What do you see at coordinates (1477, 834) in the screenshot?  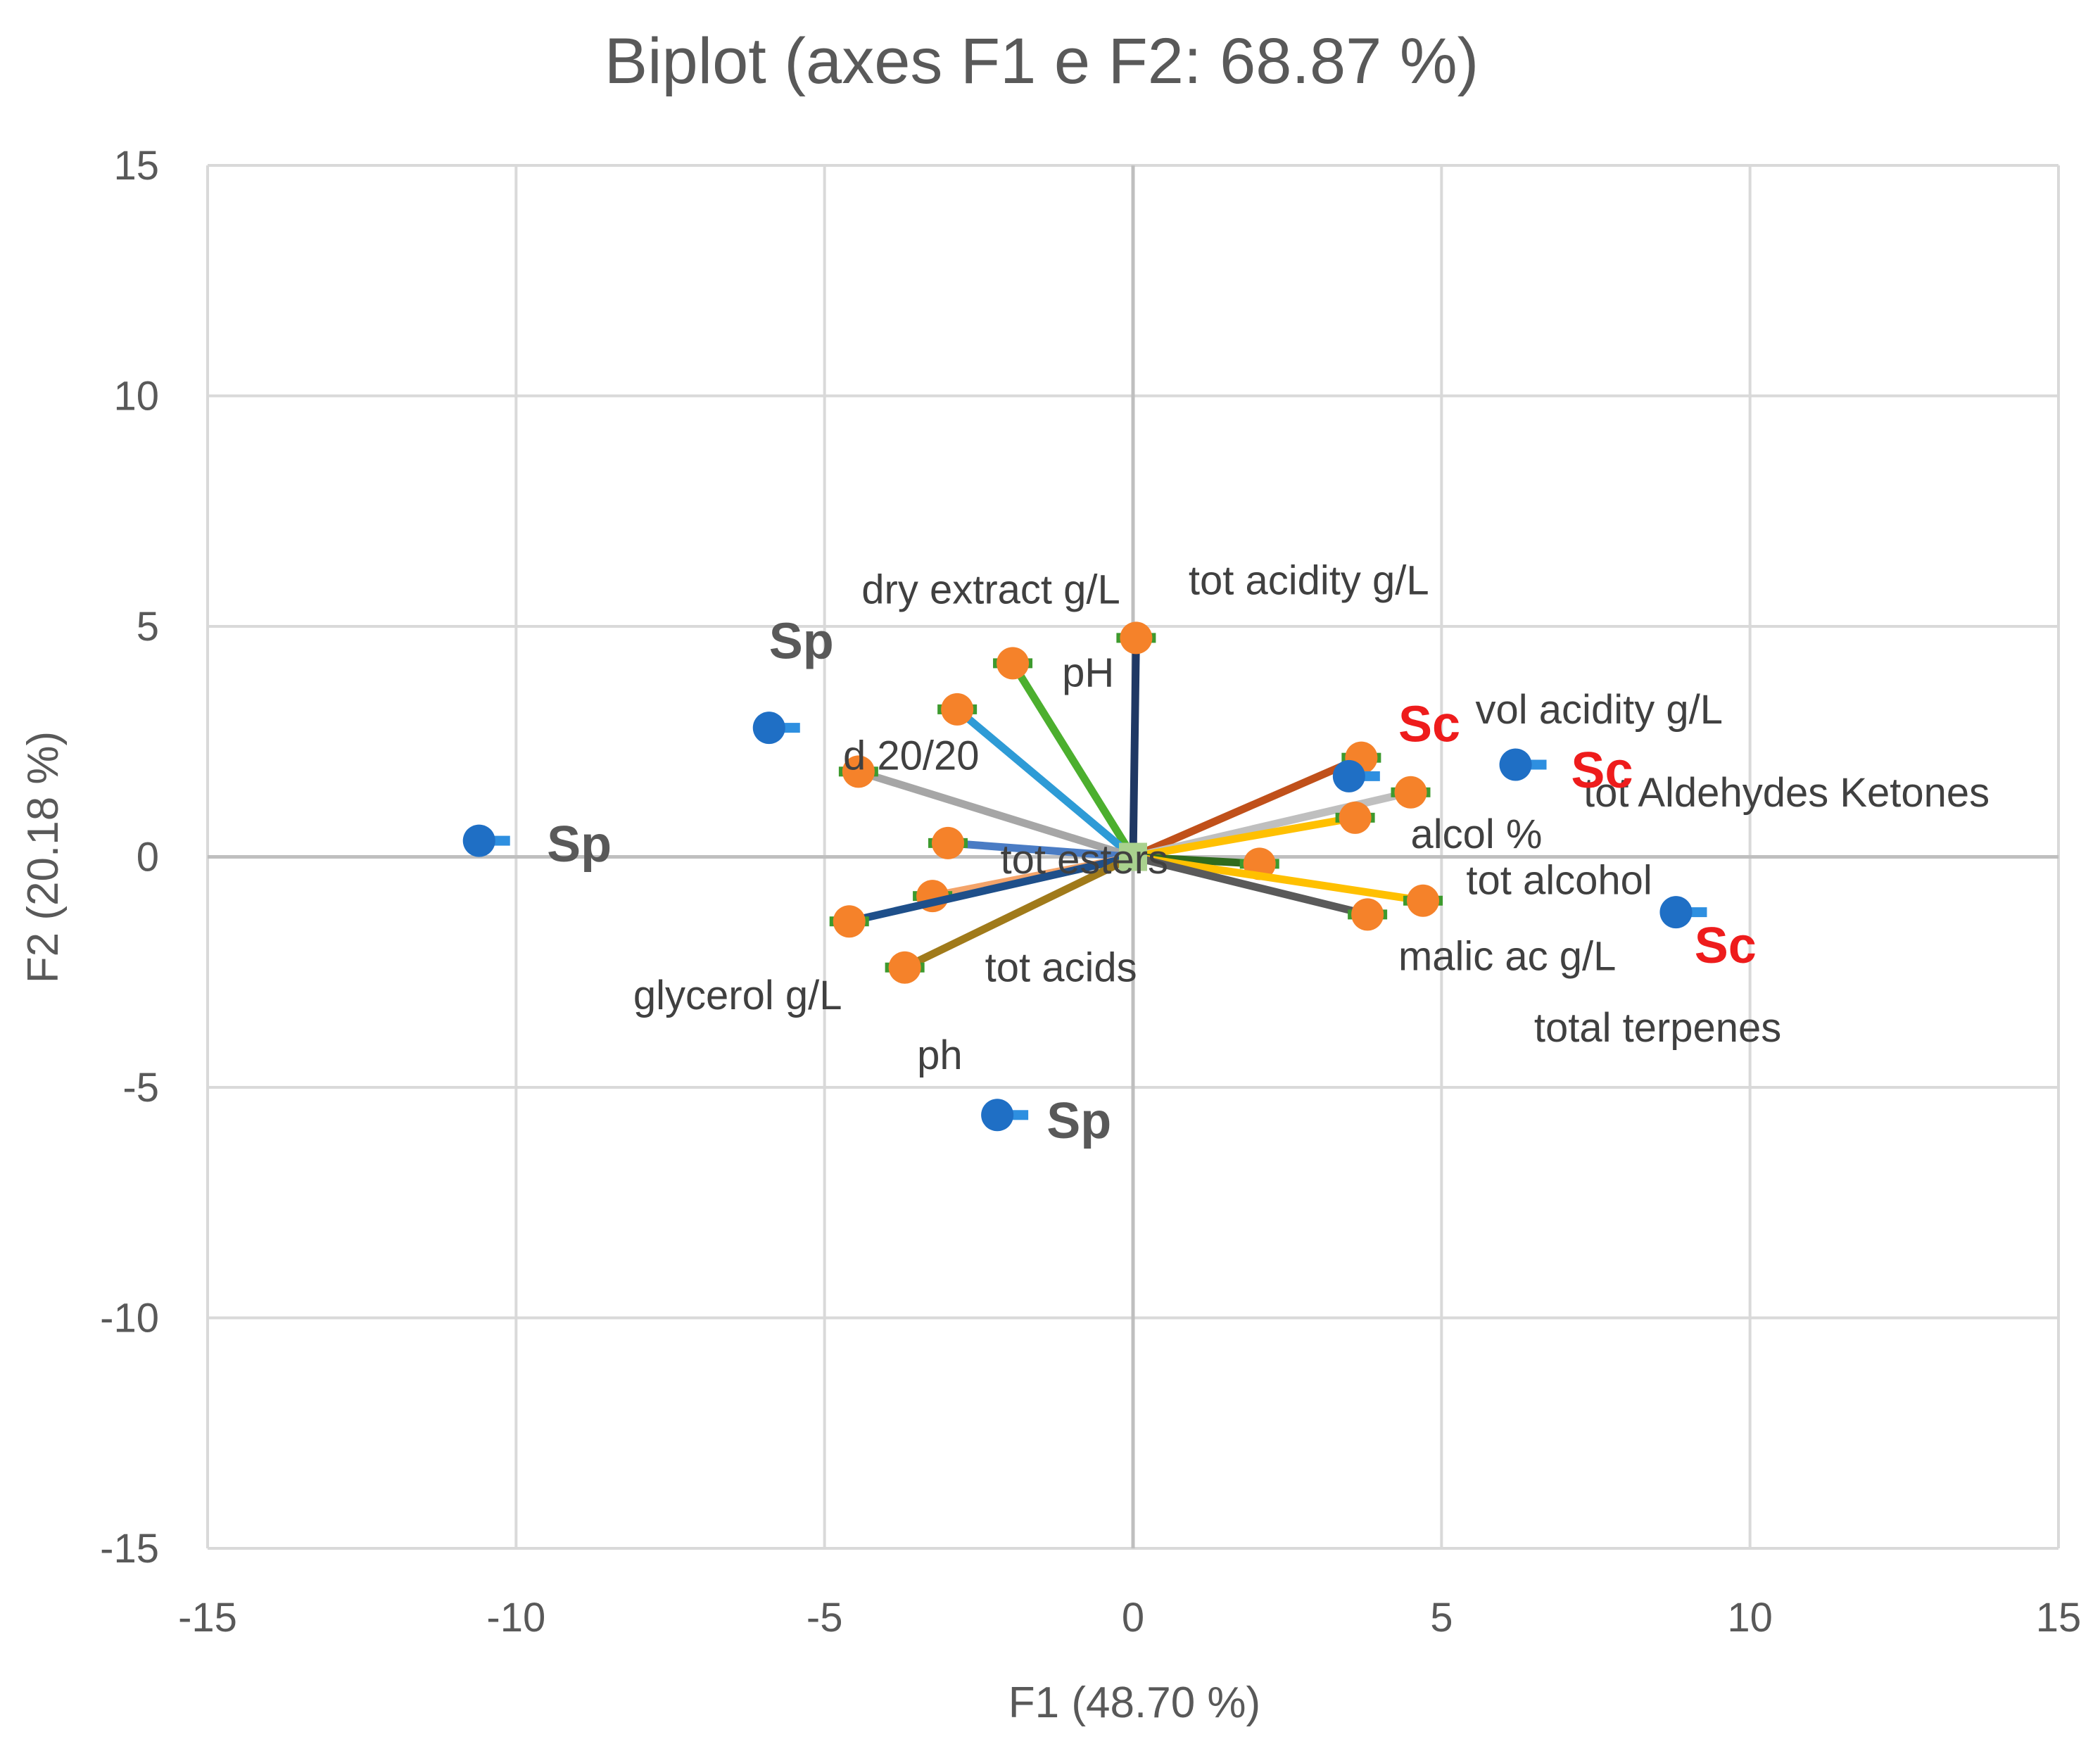 I see `variable-label-10: alcol %` at bounding box center [1477, 834].